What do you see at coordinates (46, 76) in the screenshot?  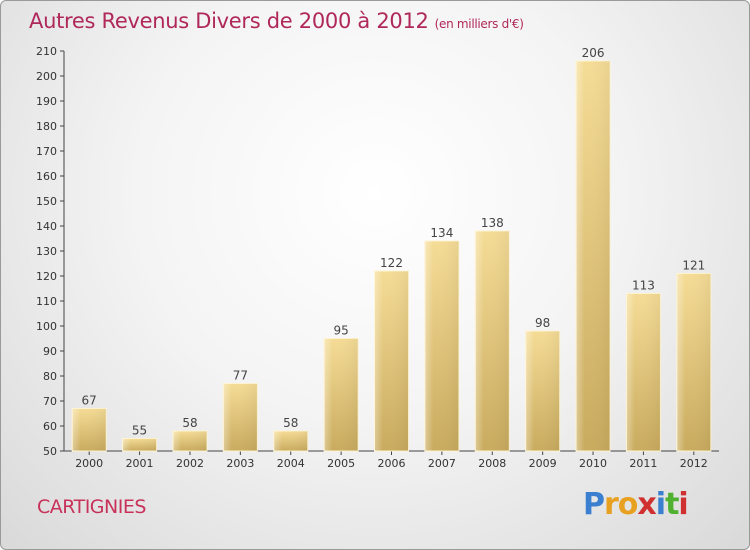 I see `y-tick-label: 200` at bounding box center [46, 76].